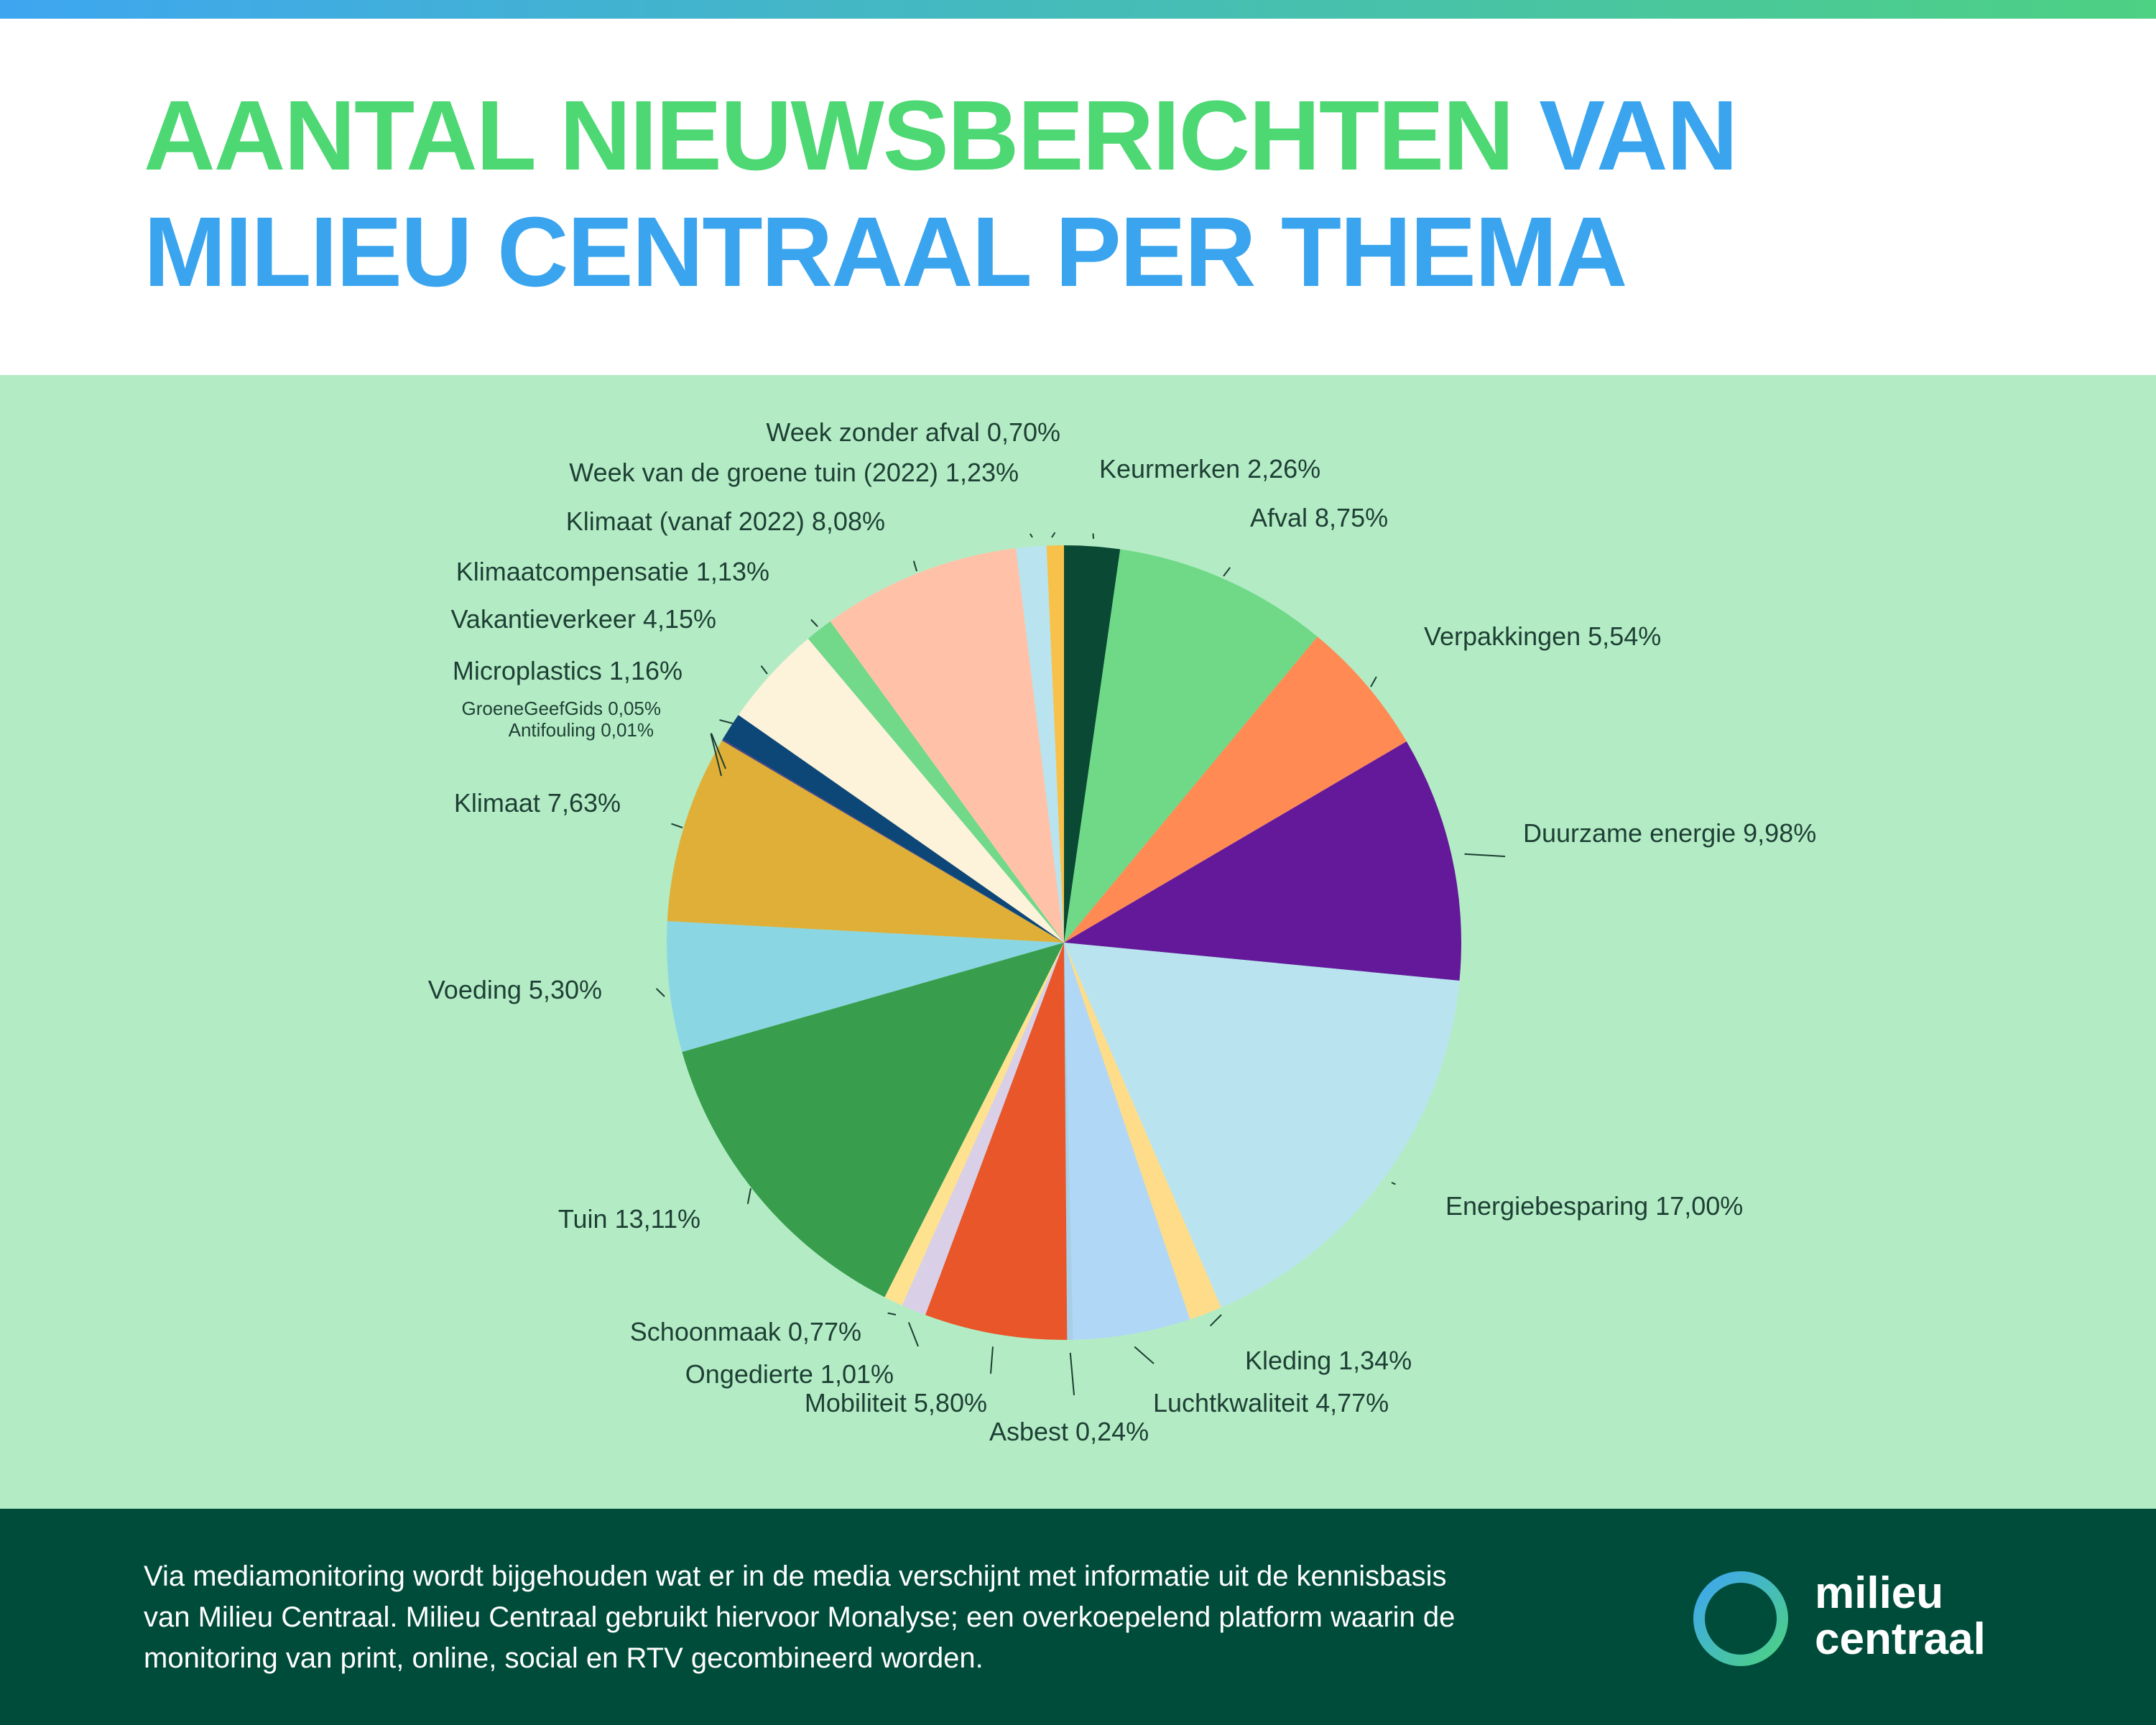 The height and width of the screenshot is (1725, 2156). I want to click on slice-label: Verpakkingen 5,54%, so click(1542, 636).